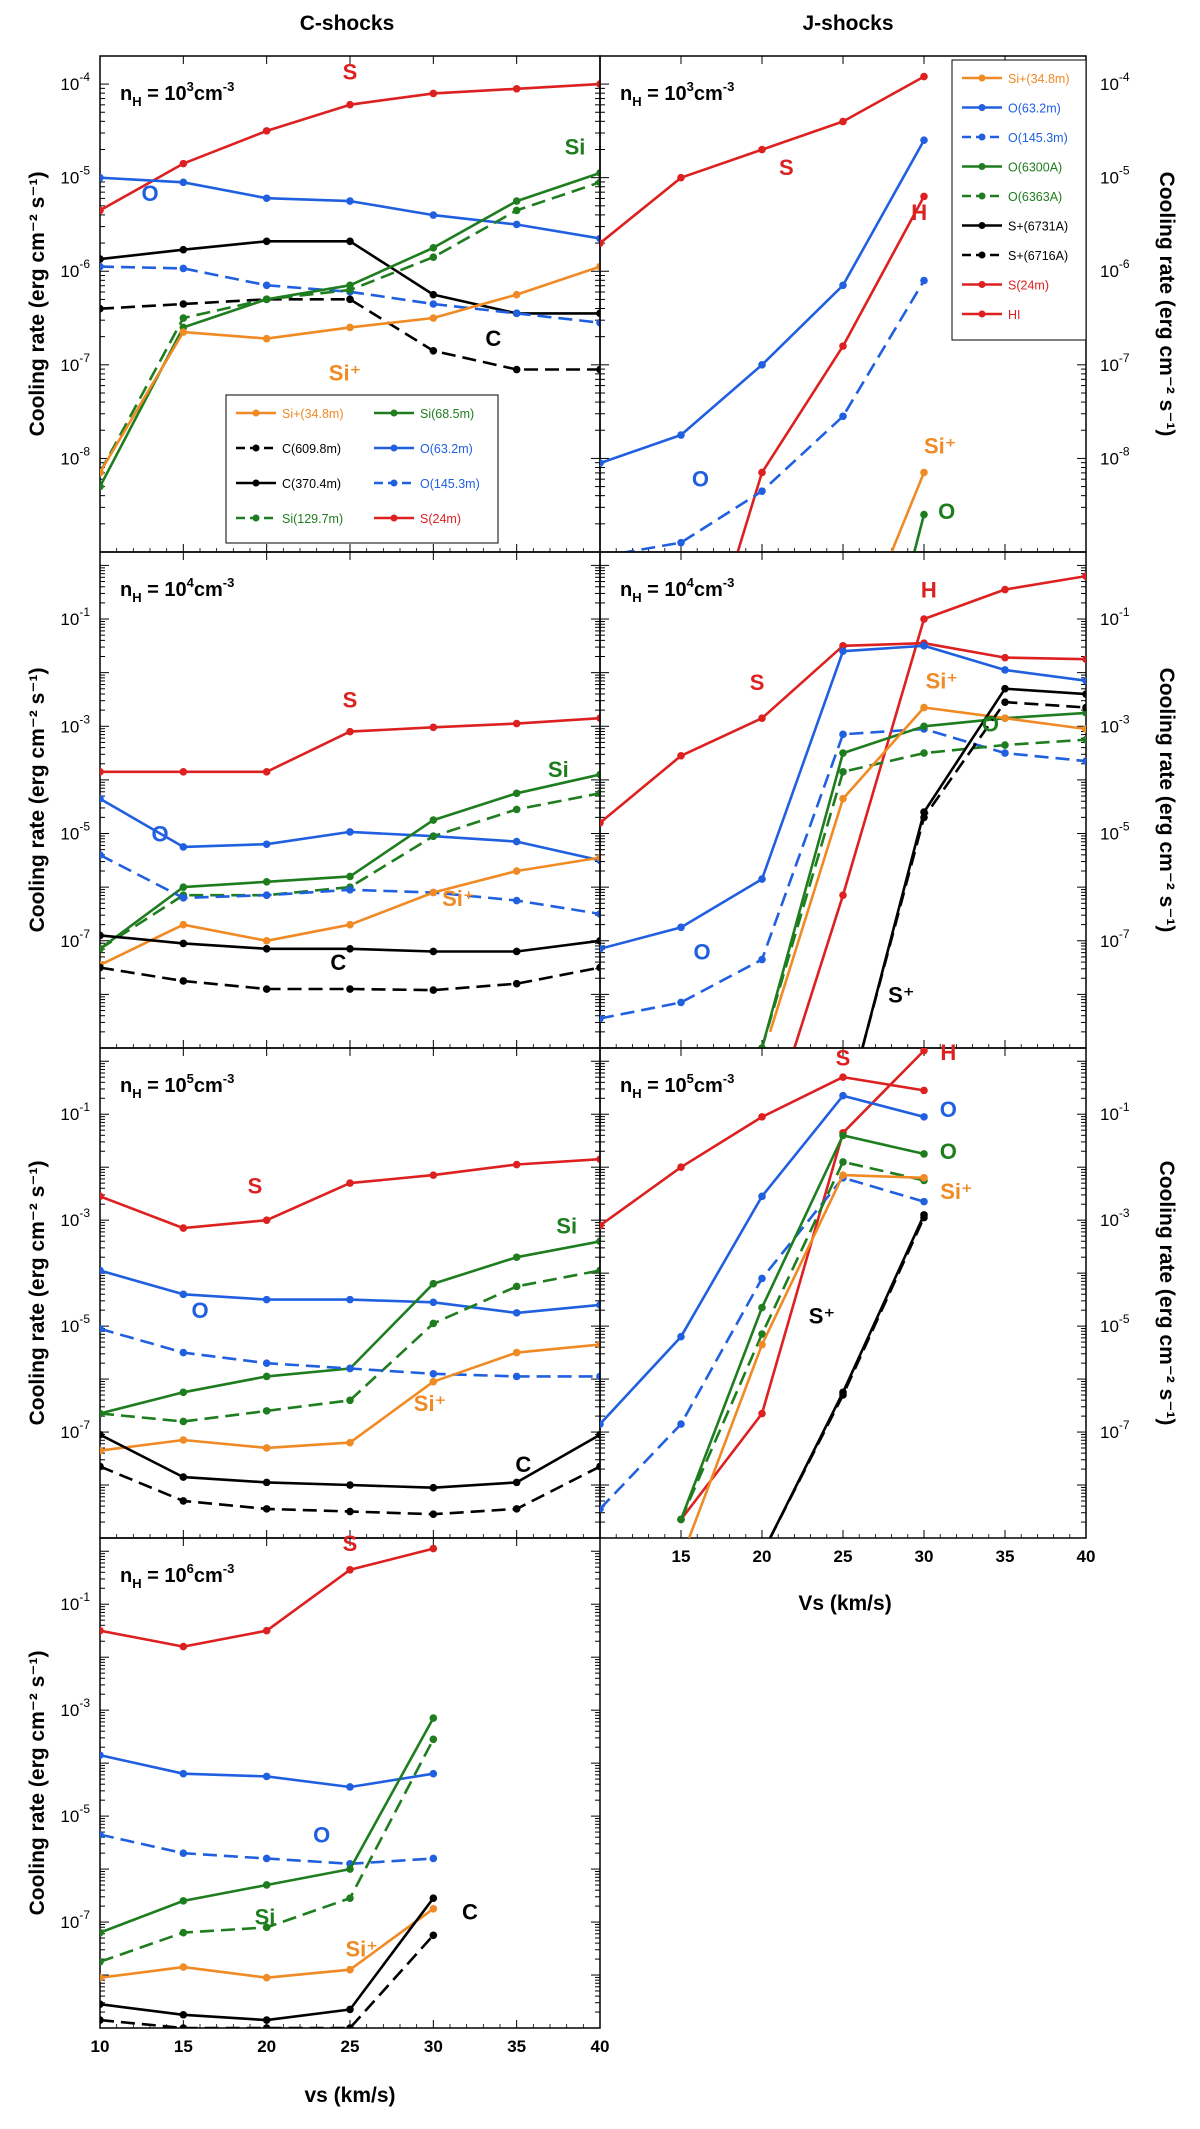 Image resolution: width=1200 pixels, height=2129 pixels. Describe the element at coordinates (1115, 724) in the screenshot. I see `y-tick-label-right: 10⁻³` at that location.